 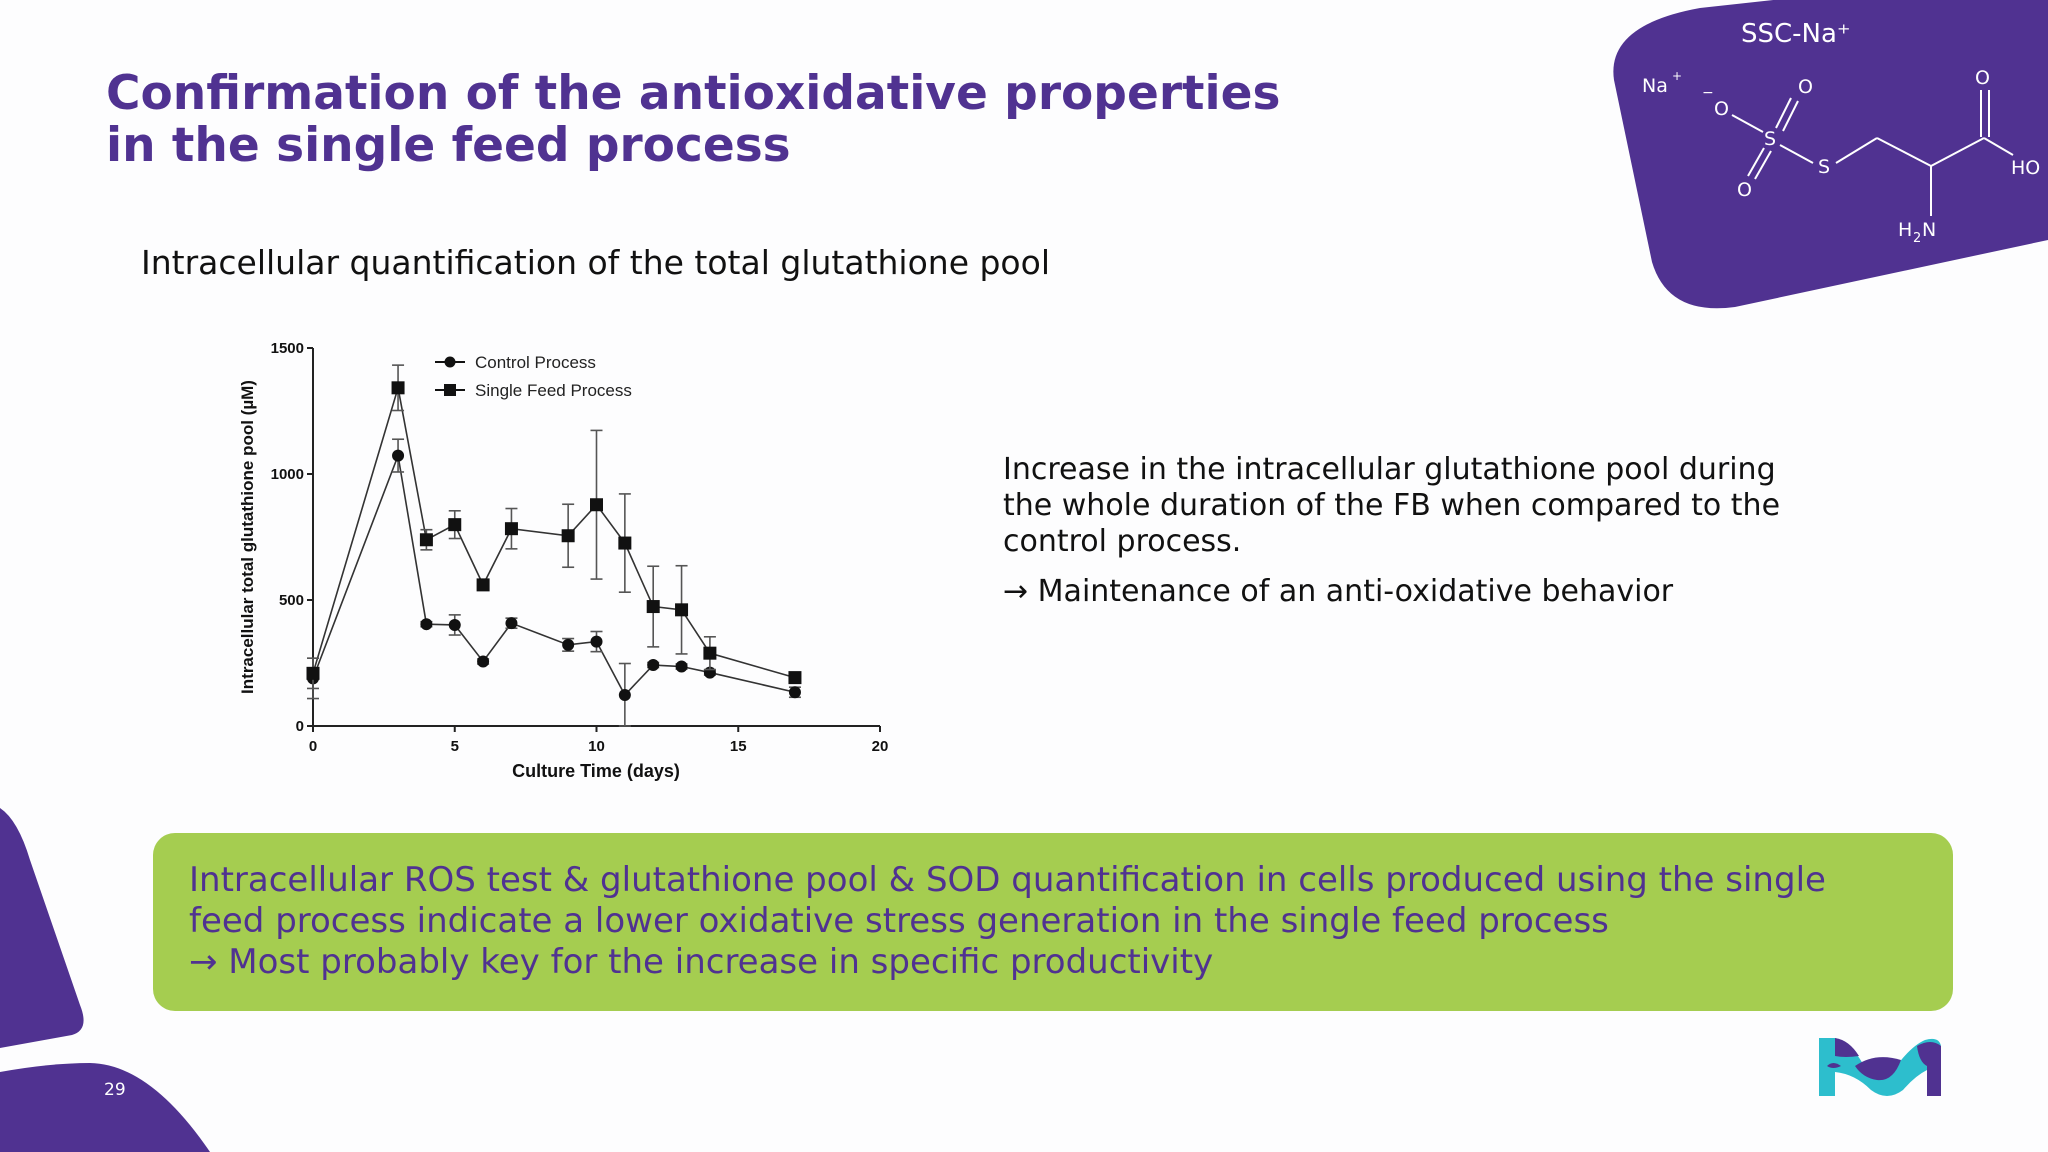 I want to click on atom-o-acid: O, so click(x=1982, y=78).